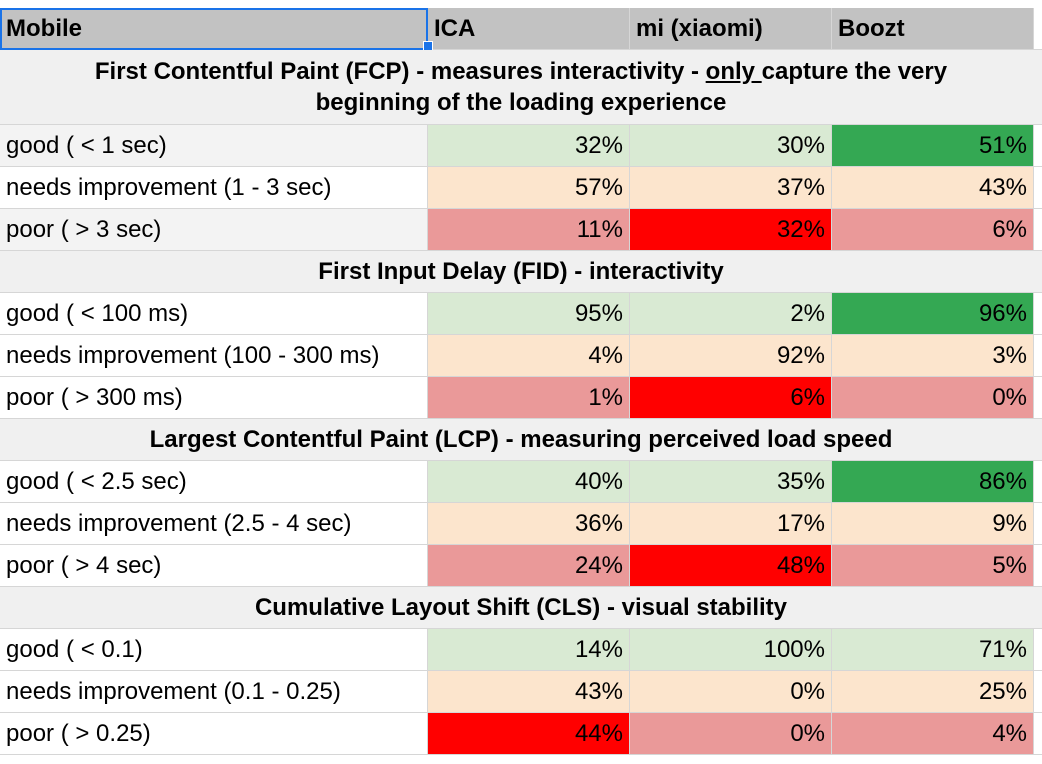  What do you see at coordinates (529, 230) in the screenshot?
I see `value-cell: 11%` at bounding box center [529, 230].